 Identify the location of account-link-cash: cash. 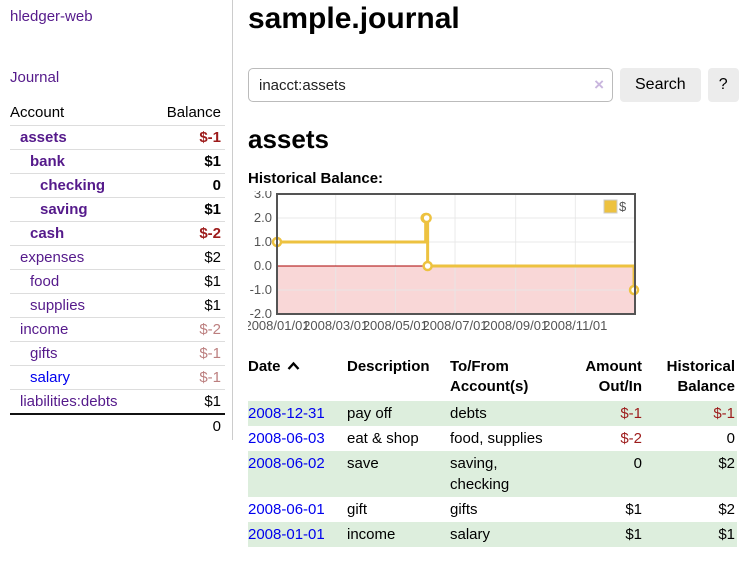
(47, 233).